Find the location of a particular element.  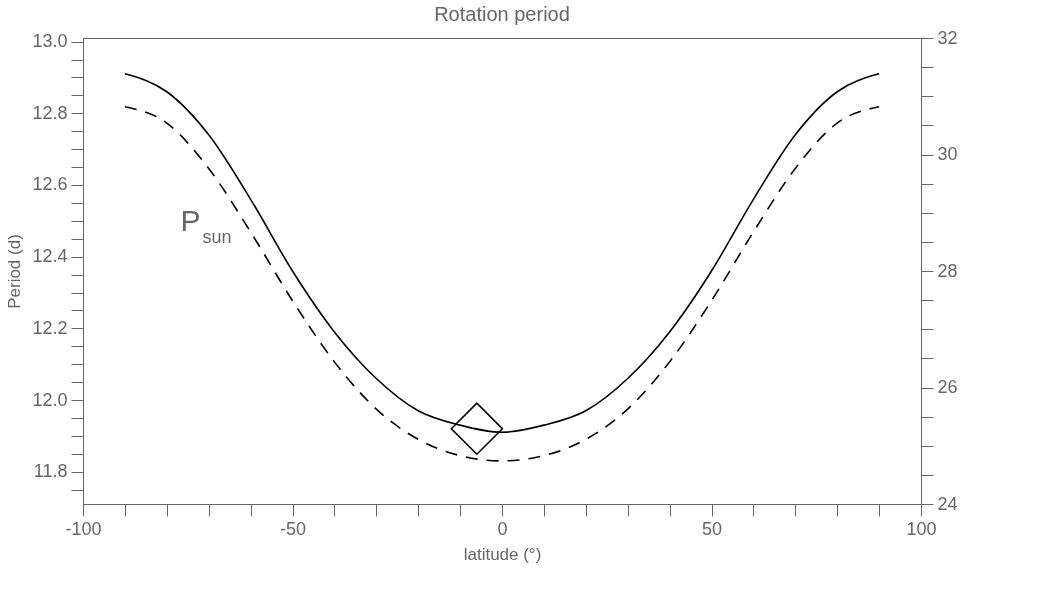

x-tick-label: -100 is located at coordinates (83, 528).